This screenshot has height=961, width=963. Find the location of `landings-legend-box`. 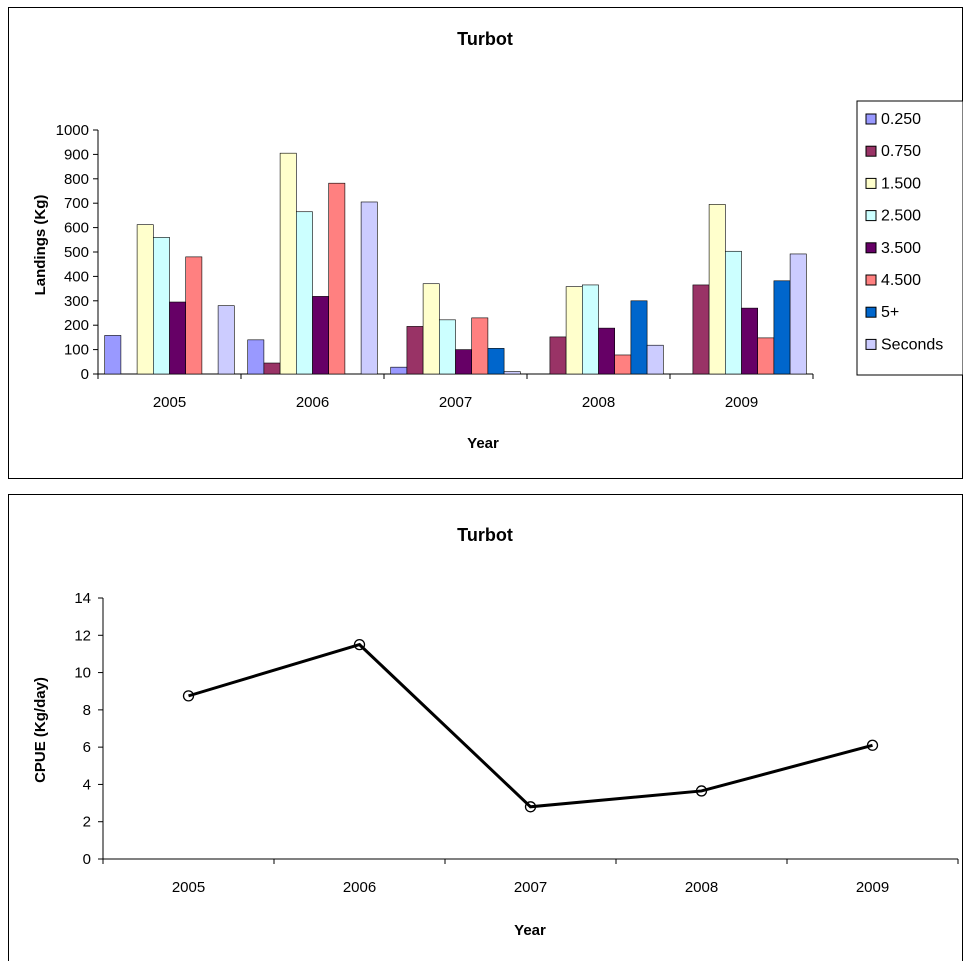

landings-legend-box is located at coordinates (909, 238).